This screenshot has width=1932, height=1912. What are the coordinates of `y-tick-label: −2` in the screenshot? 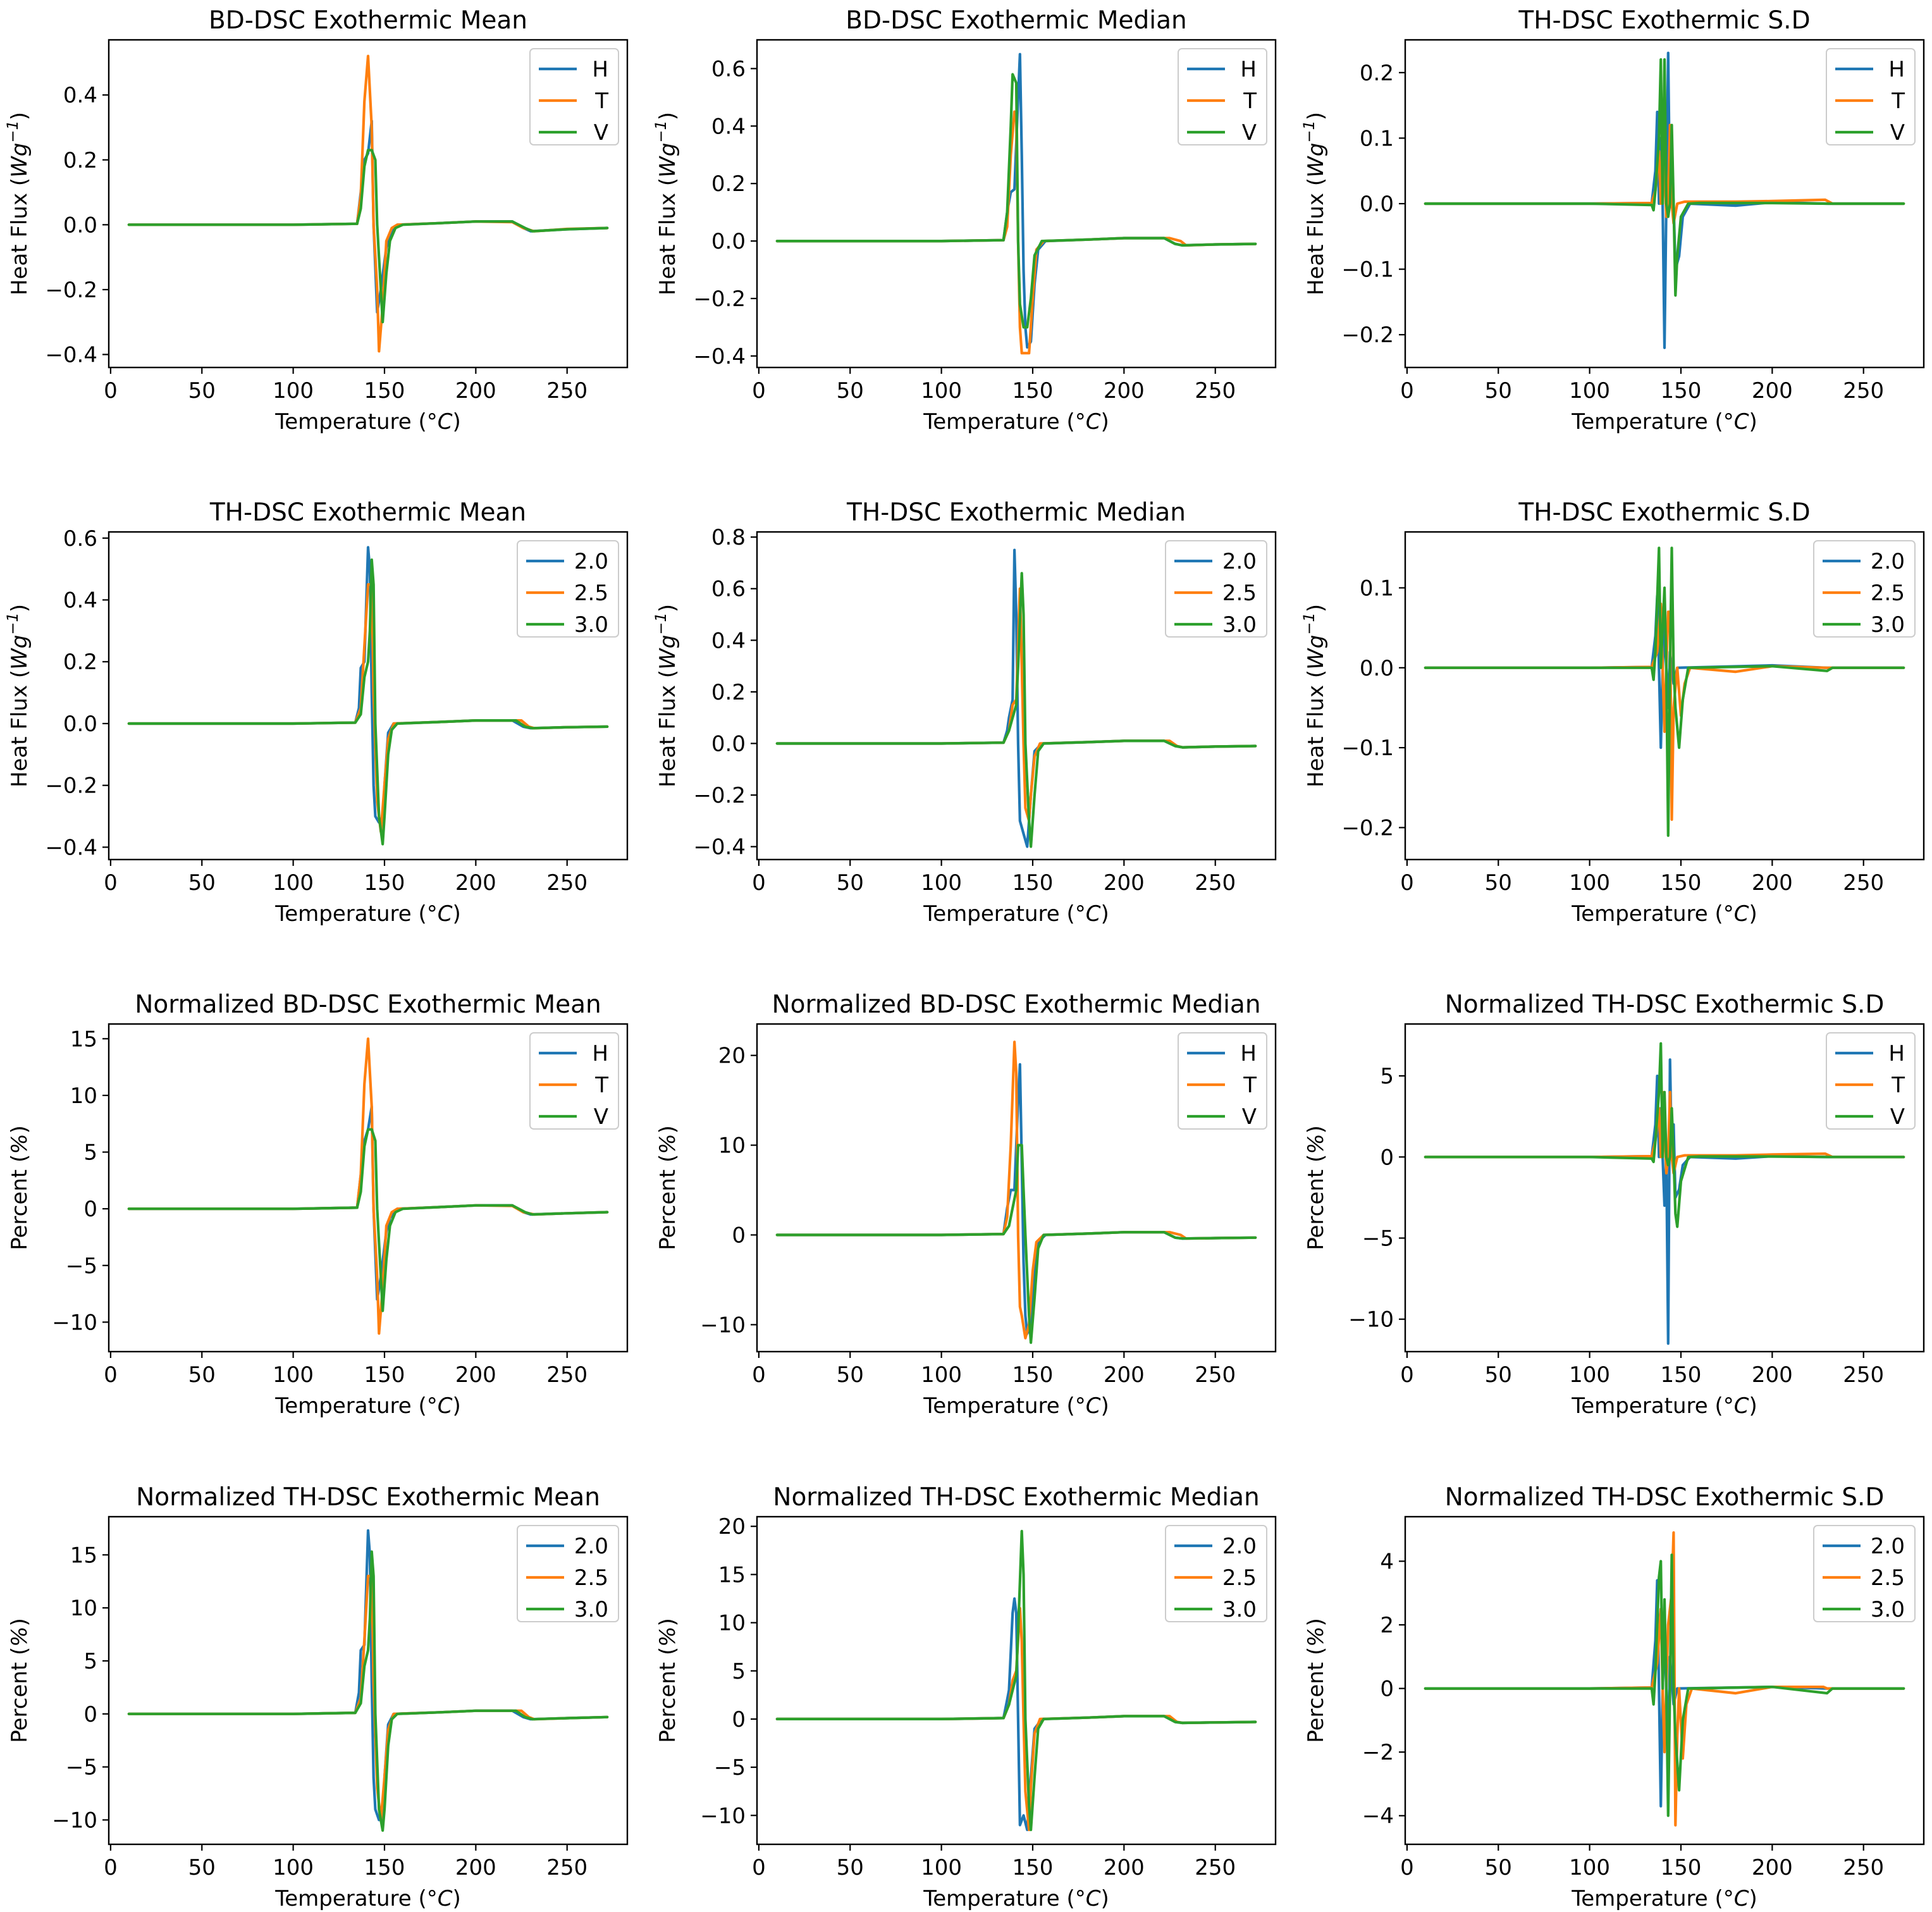 It's located at (1378, 1752).